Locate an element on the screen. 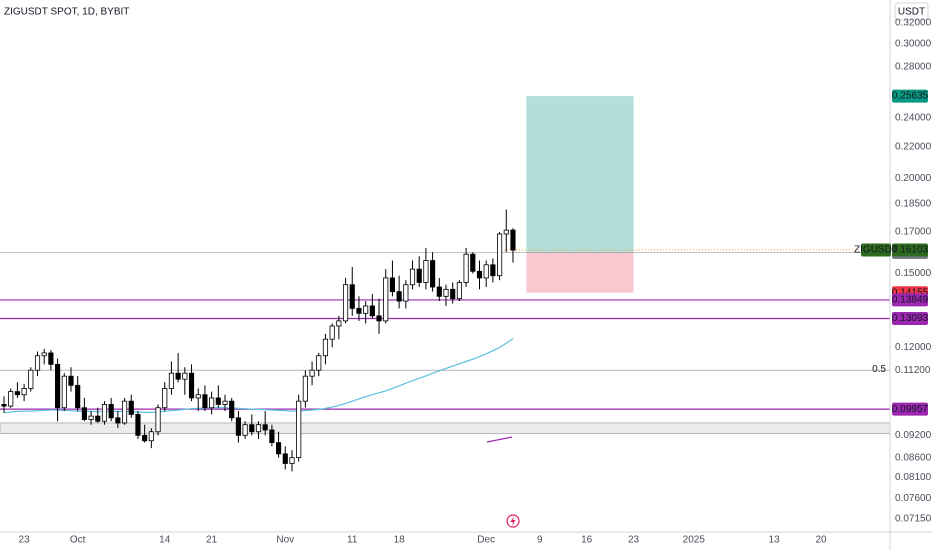 This screenshot has width=932, height=550. price-tag-label: 0.09957 is located at coordinates (910, 409).